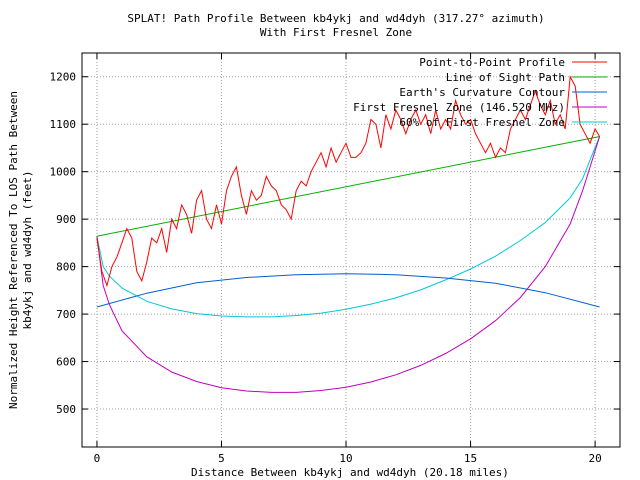  I want to click on x-tick-label: 15, so click(470, 458).